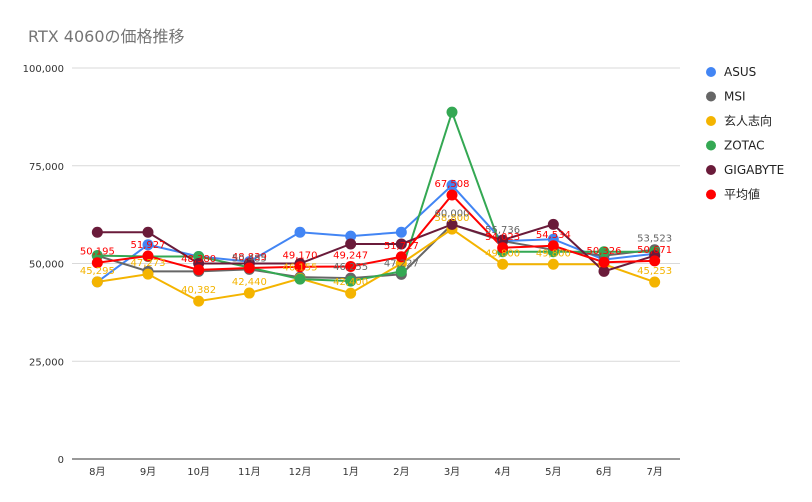  I want to click on x-tick-label: 5月, so click(553, 472).